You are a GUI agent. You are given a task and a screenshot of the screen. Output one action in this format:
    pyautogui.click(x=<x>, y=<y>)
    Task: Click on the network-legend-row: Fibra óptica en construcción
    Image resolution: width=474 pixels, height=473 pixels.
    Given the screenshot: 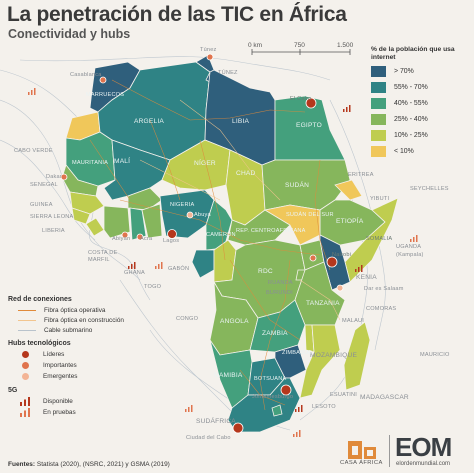 What is the action you would take?
    pyautogui.click(x=93, y=320)
    